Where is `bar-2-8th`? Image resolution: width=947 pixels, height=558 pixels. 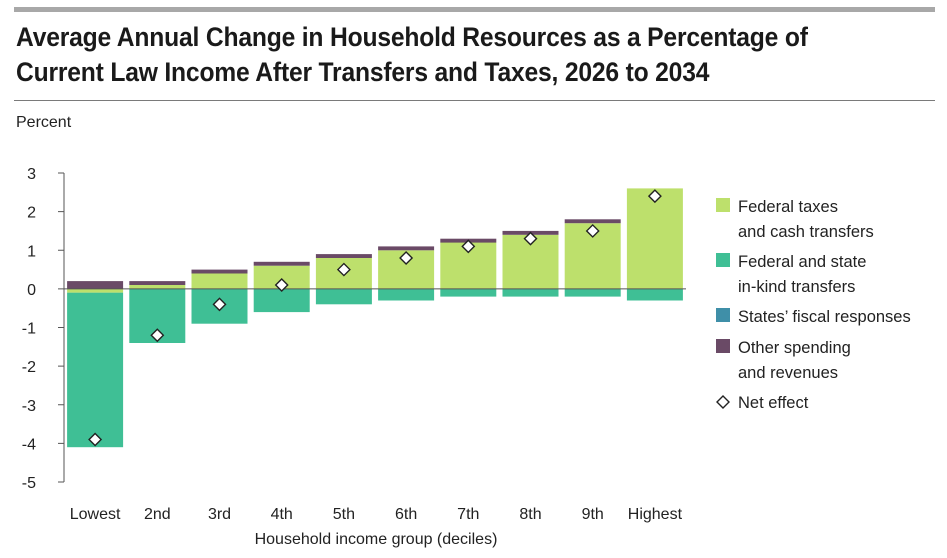 bar-2-8th is located at coordinates (530, 292).